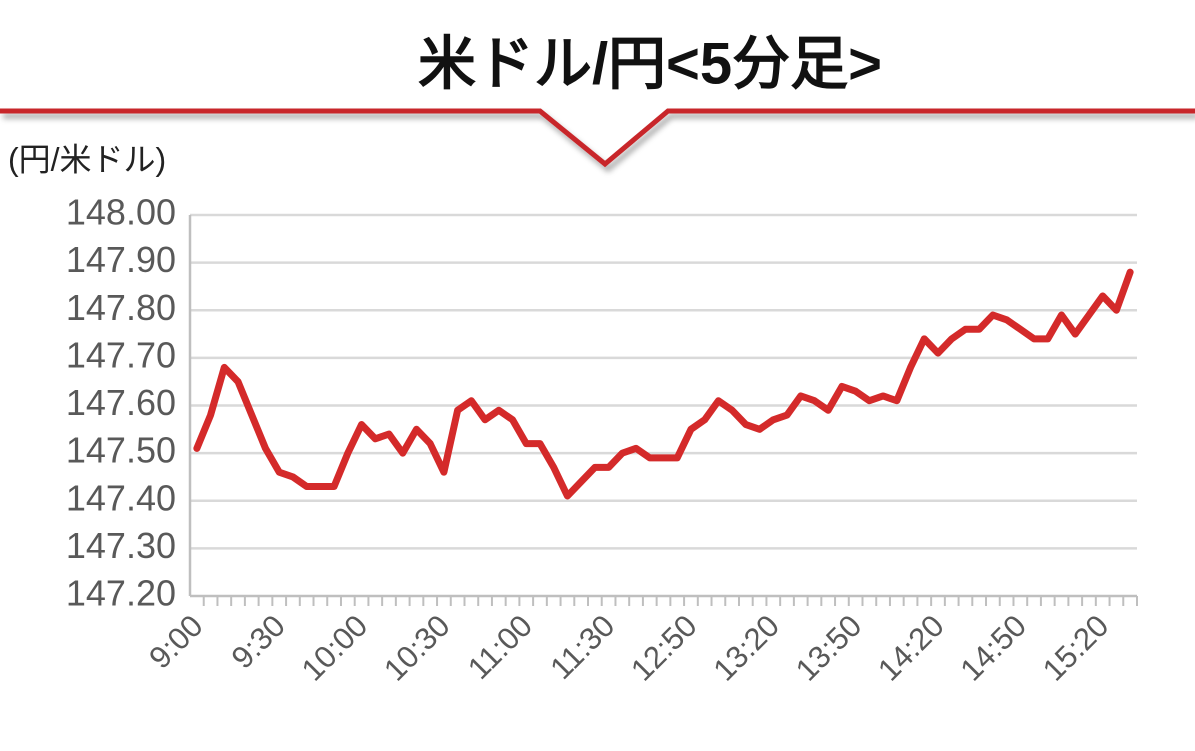 This screenshot has width=1195, height=751. I want to click on y-tick-label: 147.30, so click(121, 545).